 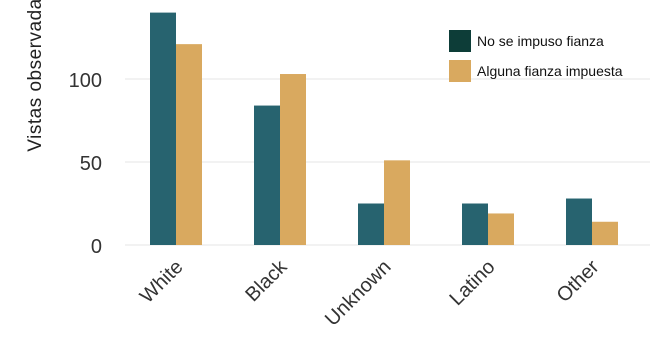 I want to click on y-tick-label-100: 100, so click(x=85, y=81).